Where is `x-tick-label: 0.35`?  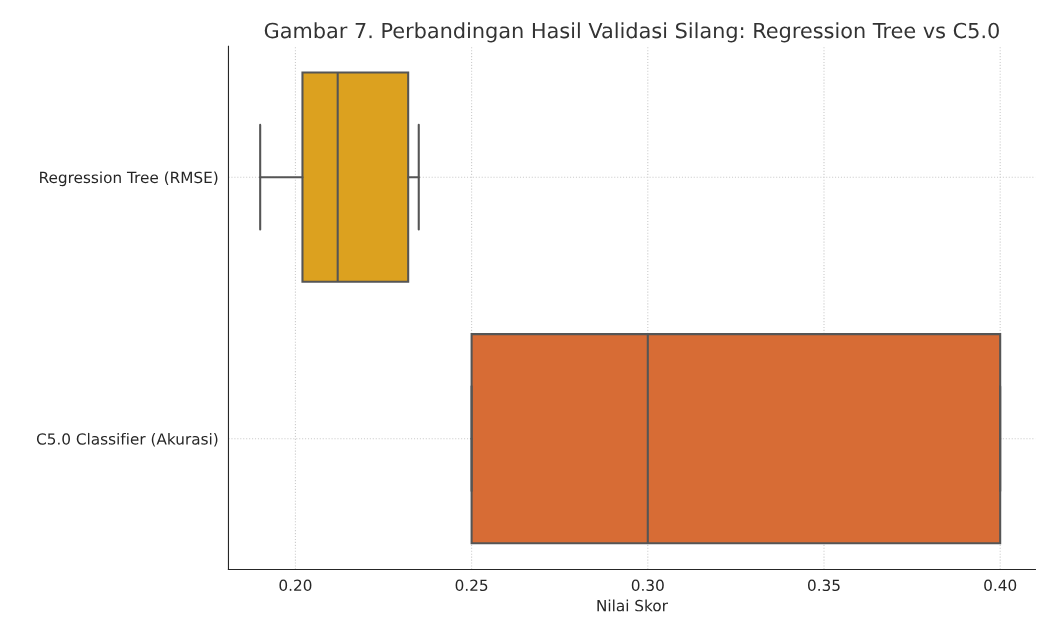
x-tick-label: 0.35 is located at coordinates (823, 585).